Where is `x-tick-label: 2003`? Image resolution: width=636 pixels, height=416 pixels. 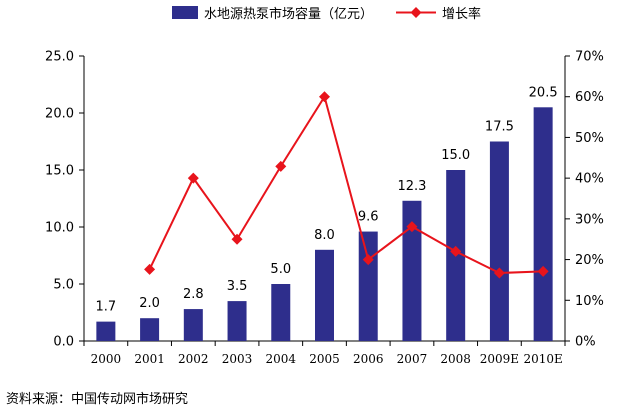 x-tick-label: 2003 is located at coordinates (237, 359).